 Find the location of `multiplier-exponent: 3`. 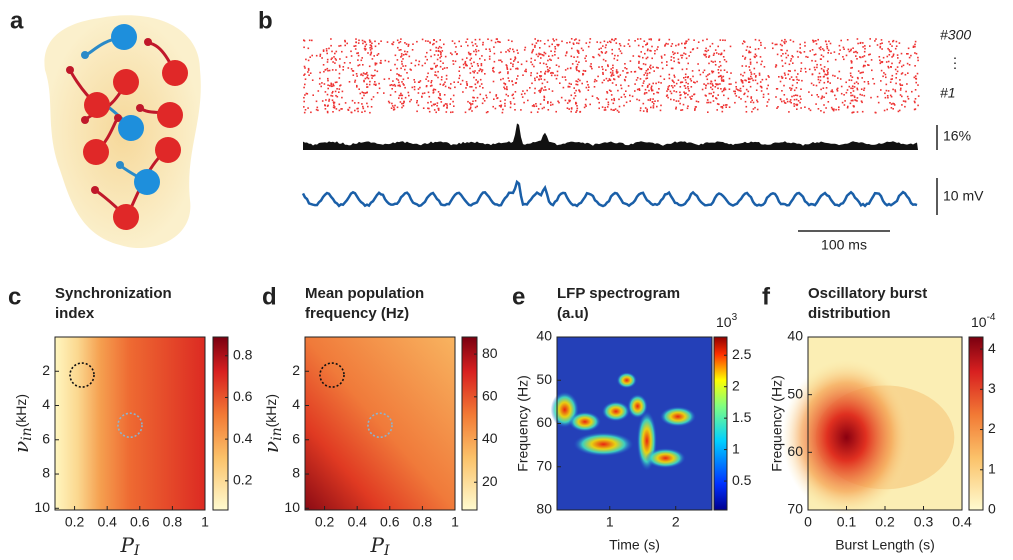

multiplier-exponent: 3 is located at coordinates (735, 317).